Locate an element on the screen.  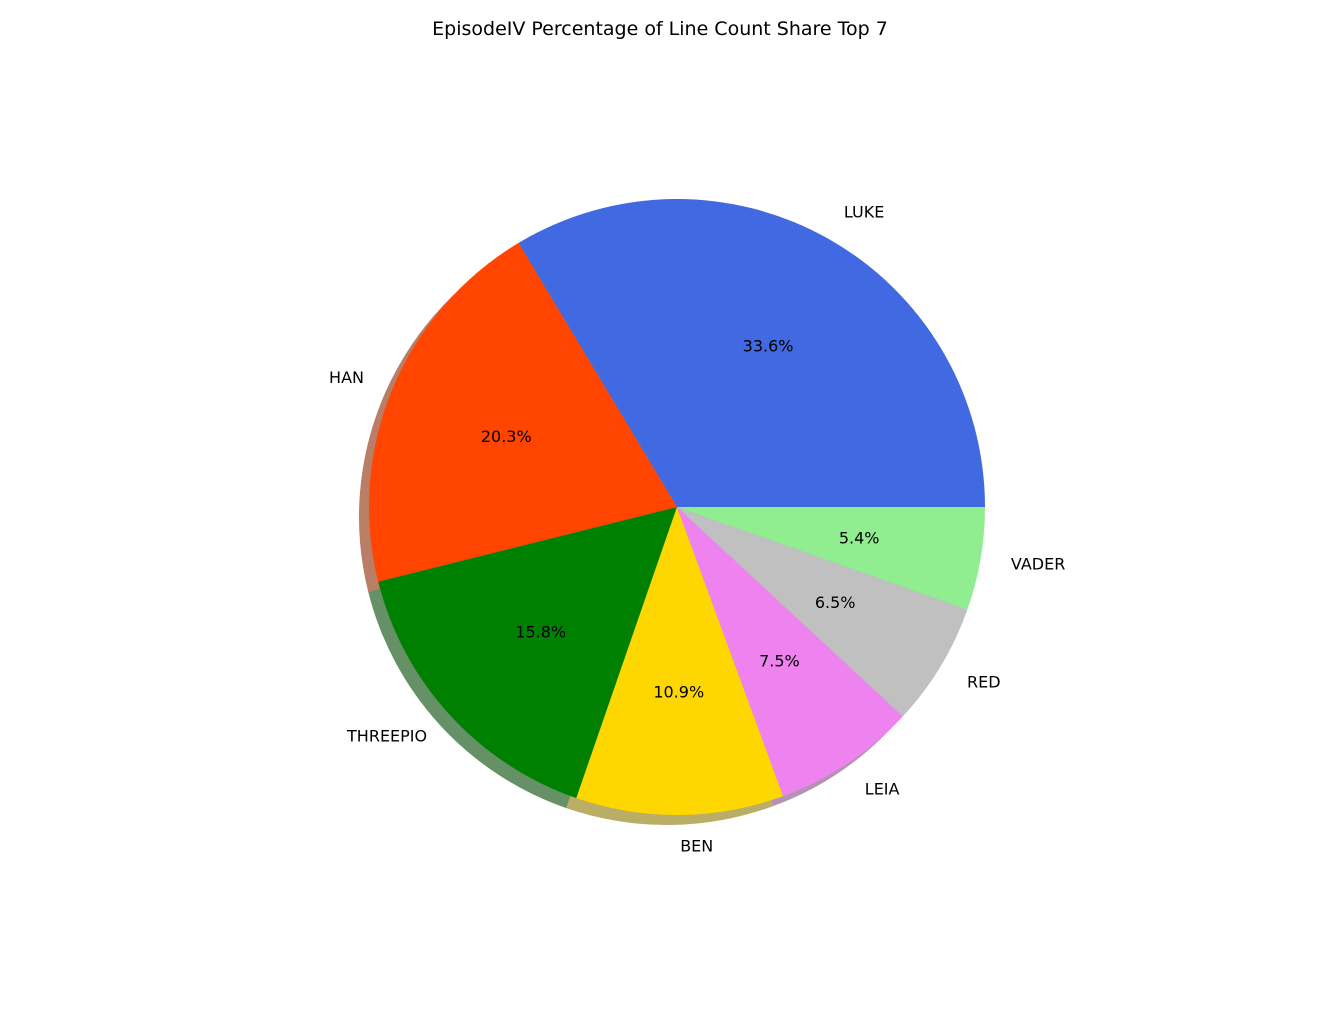
pct-label-luke: 33.6% is located at coordinates (768, 346).